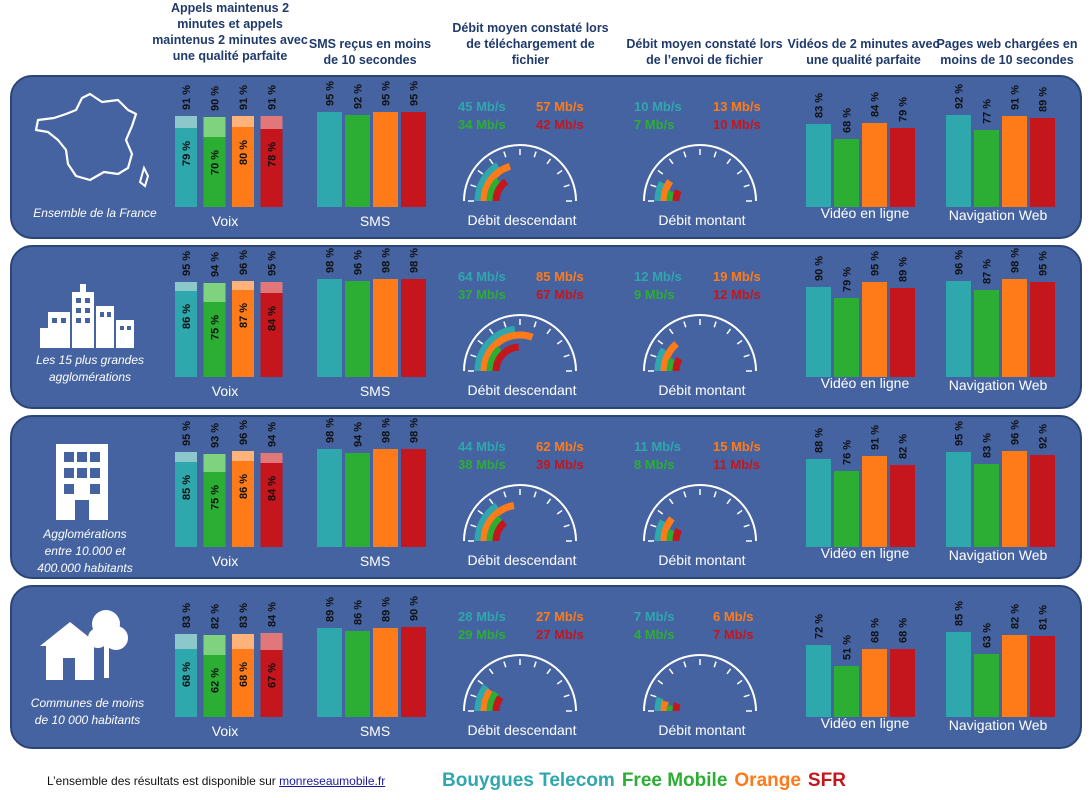 The width and height of the screenshot is (1092, 800). Describe the element at coordinates (243, 333) in the screenshot. I see `row-15-agglomerations-voix-qualite-bar-orange` at that location.